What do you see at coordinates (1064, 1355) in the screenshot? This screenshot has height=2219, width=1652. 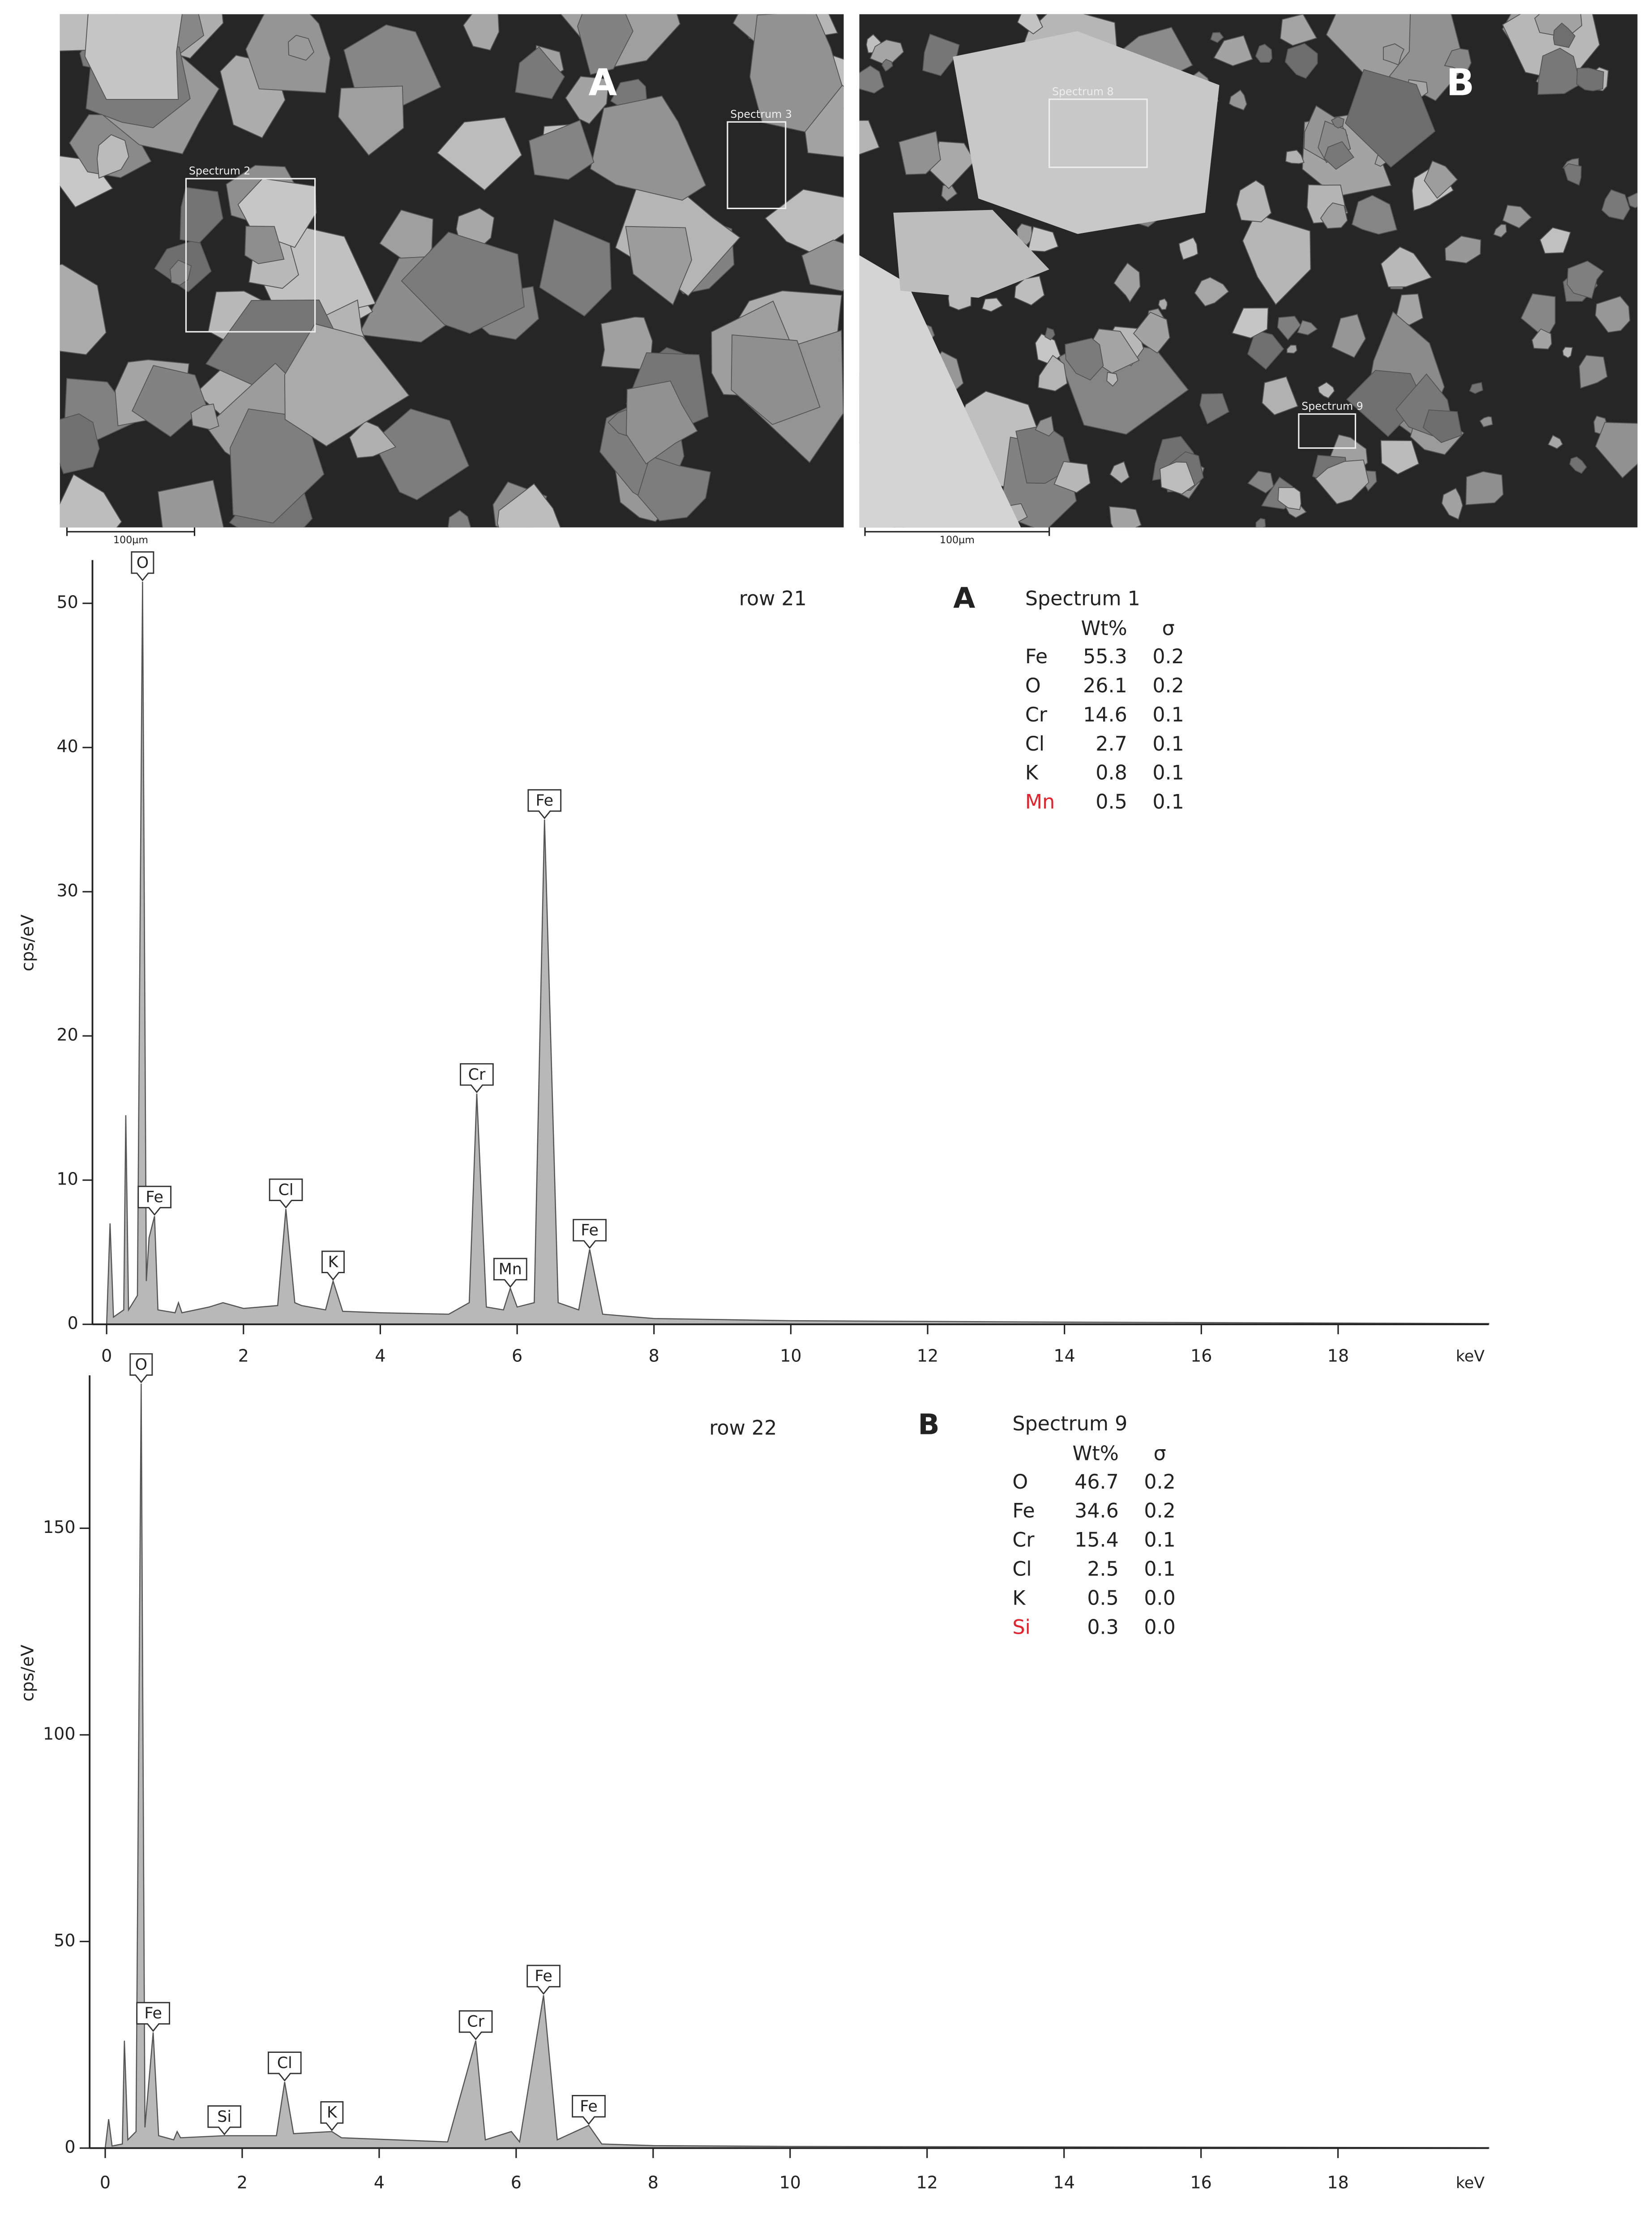 I see `x-tick-label: 14` at bounding box center [1064, 1355].